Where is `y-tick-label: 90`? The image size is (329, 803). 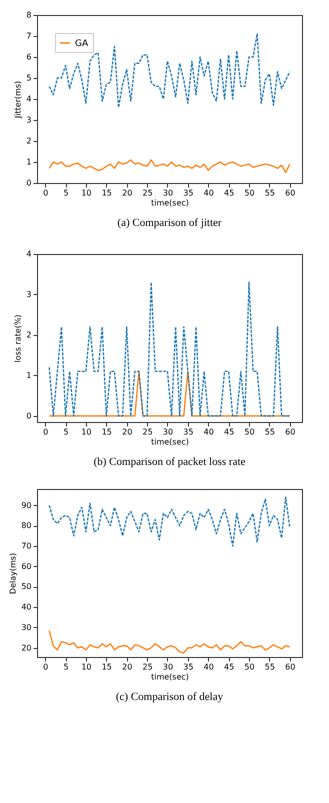
y-tick-label: 90 is located at coordinates (26, 505).